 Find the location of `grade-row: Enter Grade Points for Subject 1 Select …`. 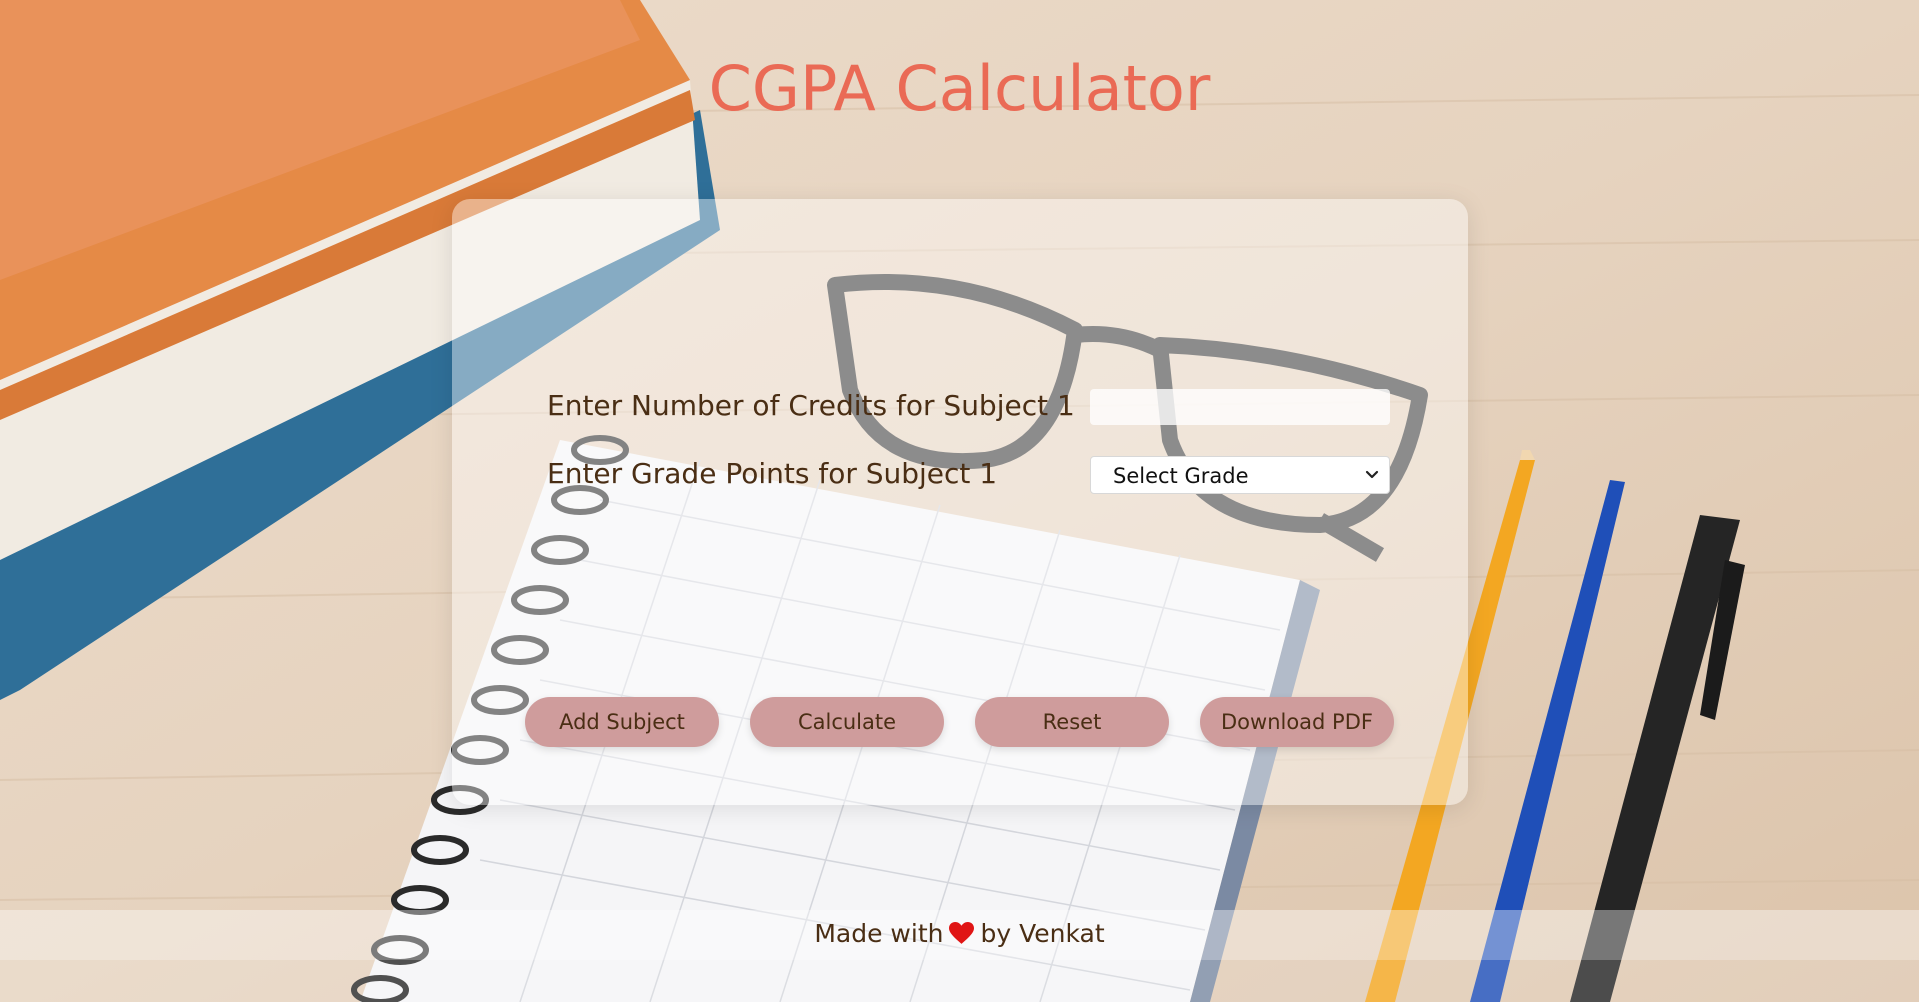

grade-row: Enter Grade Points for Subject 1 Select … is located at coordinates (977, 473).